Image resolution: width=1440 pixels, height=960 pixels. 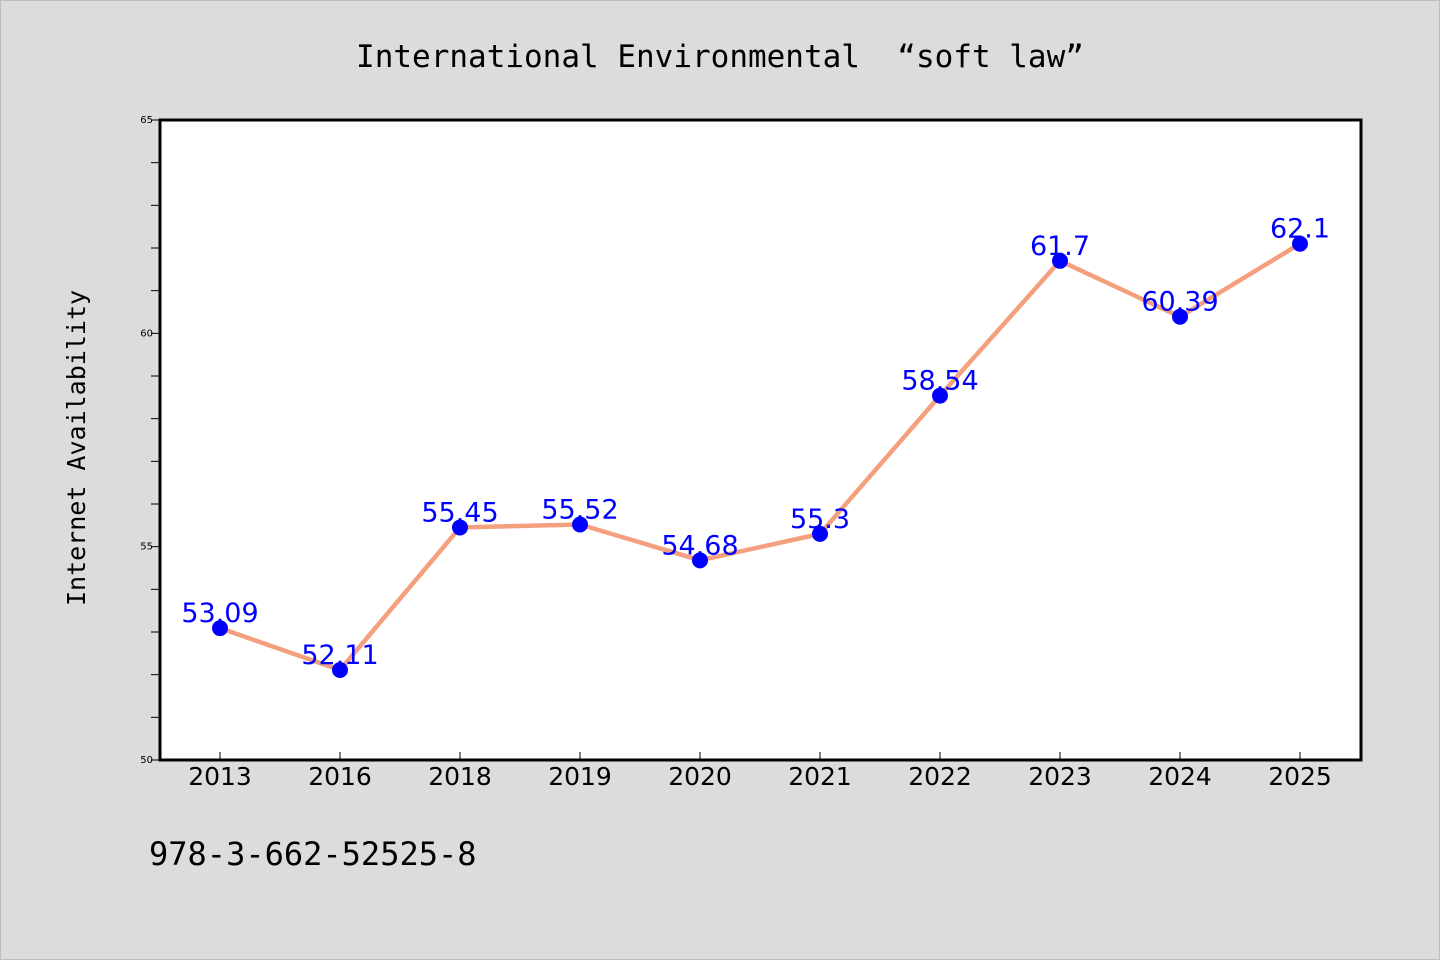 I want to click on data-label: 52.11, so click(x=339, y=655).